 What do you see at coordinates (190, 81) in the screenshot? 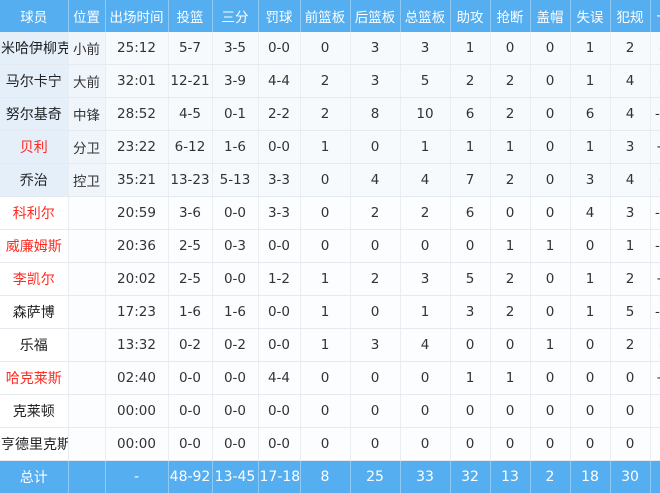
I see `cell-field-goals: 12-21` at bounding box center [190, 81].